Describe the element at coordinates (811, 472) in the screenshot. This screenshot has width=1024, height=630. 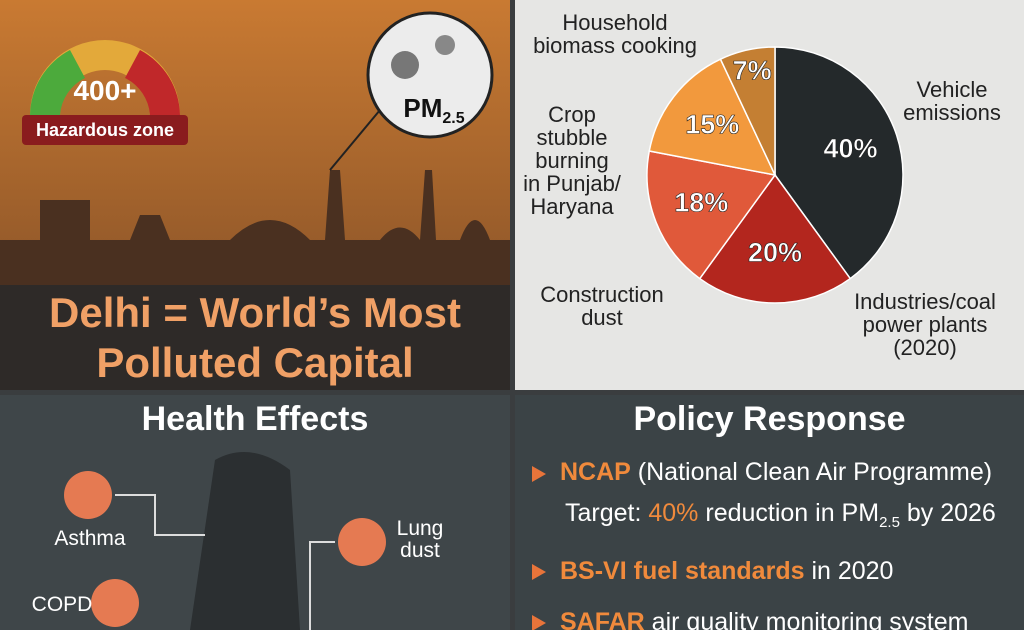
I see `policy-rest: (National Clean Air Programme)` at that location.